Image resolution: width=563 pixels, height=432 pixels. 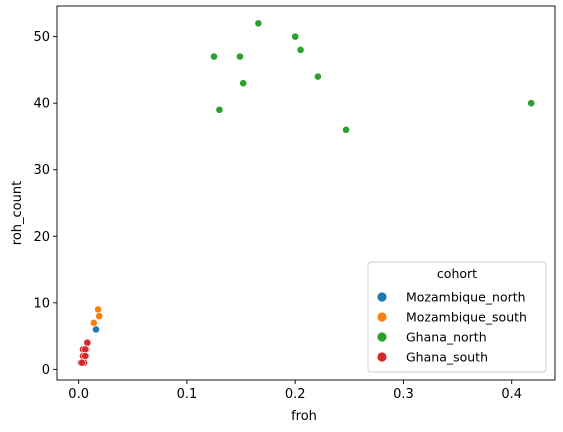 What do you see at coordinates (446, 337) in the screenshot?
I see `legend-label: Ghana_north` at bounding box center [446, 337].